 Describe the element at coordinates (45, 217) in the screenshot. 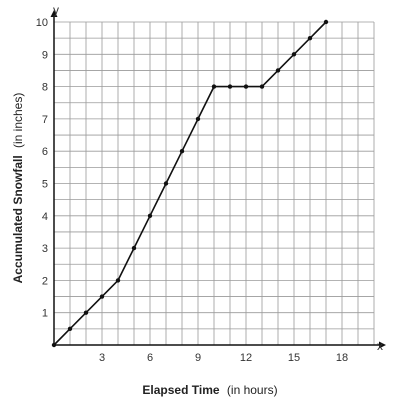

I see `y-tick-label: 4` at that location.